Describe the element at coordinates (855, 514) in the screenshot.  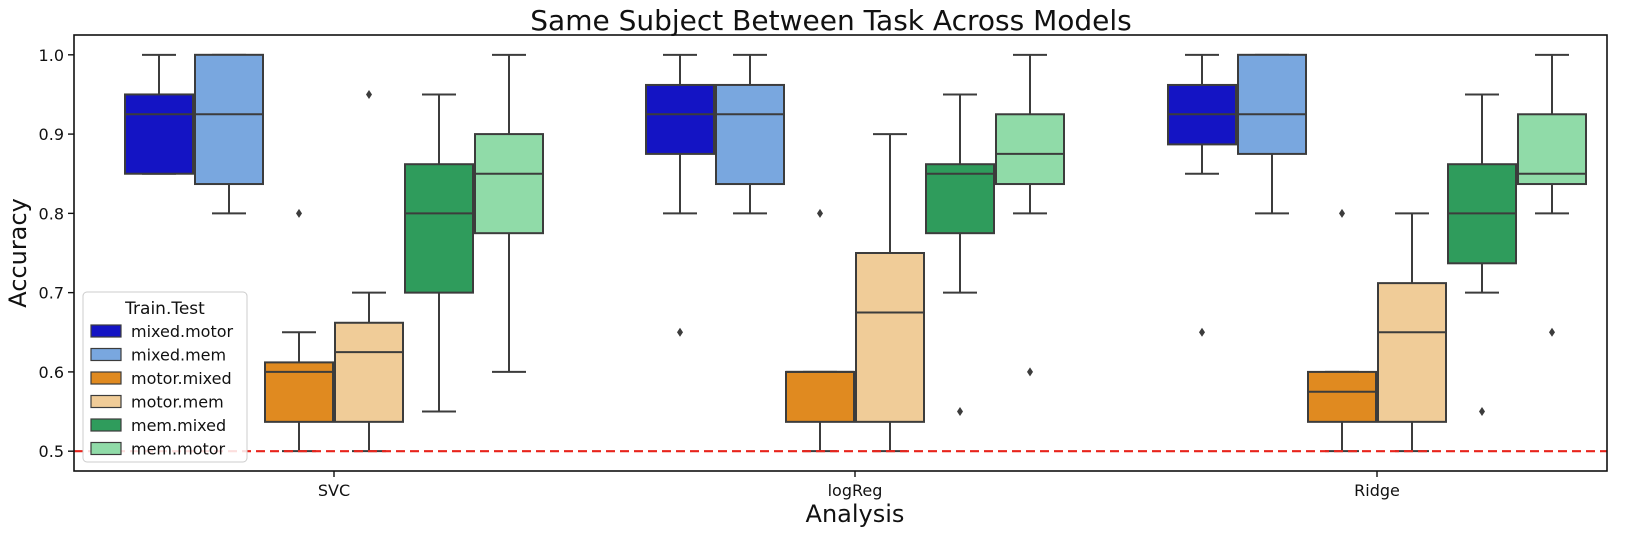
I see `x-axis-label: Analysis` at that location.